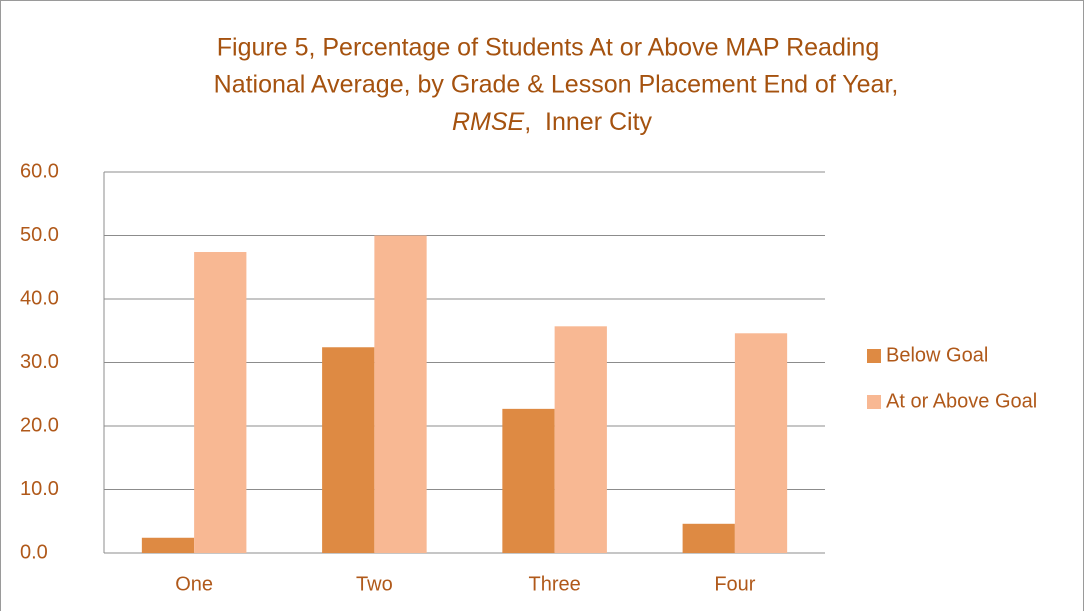 This screenshot has width=1084, height=611. What do you see at coordinates (194, 584) in the screenshot?
I see `x-tick-label: One` at bounding box center [194, 584].